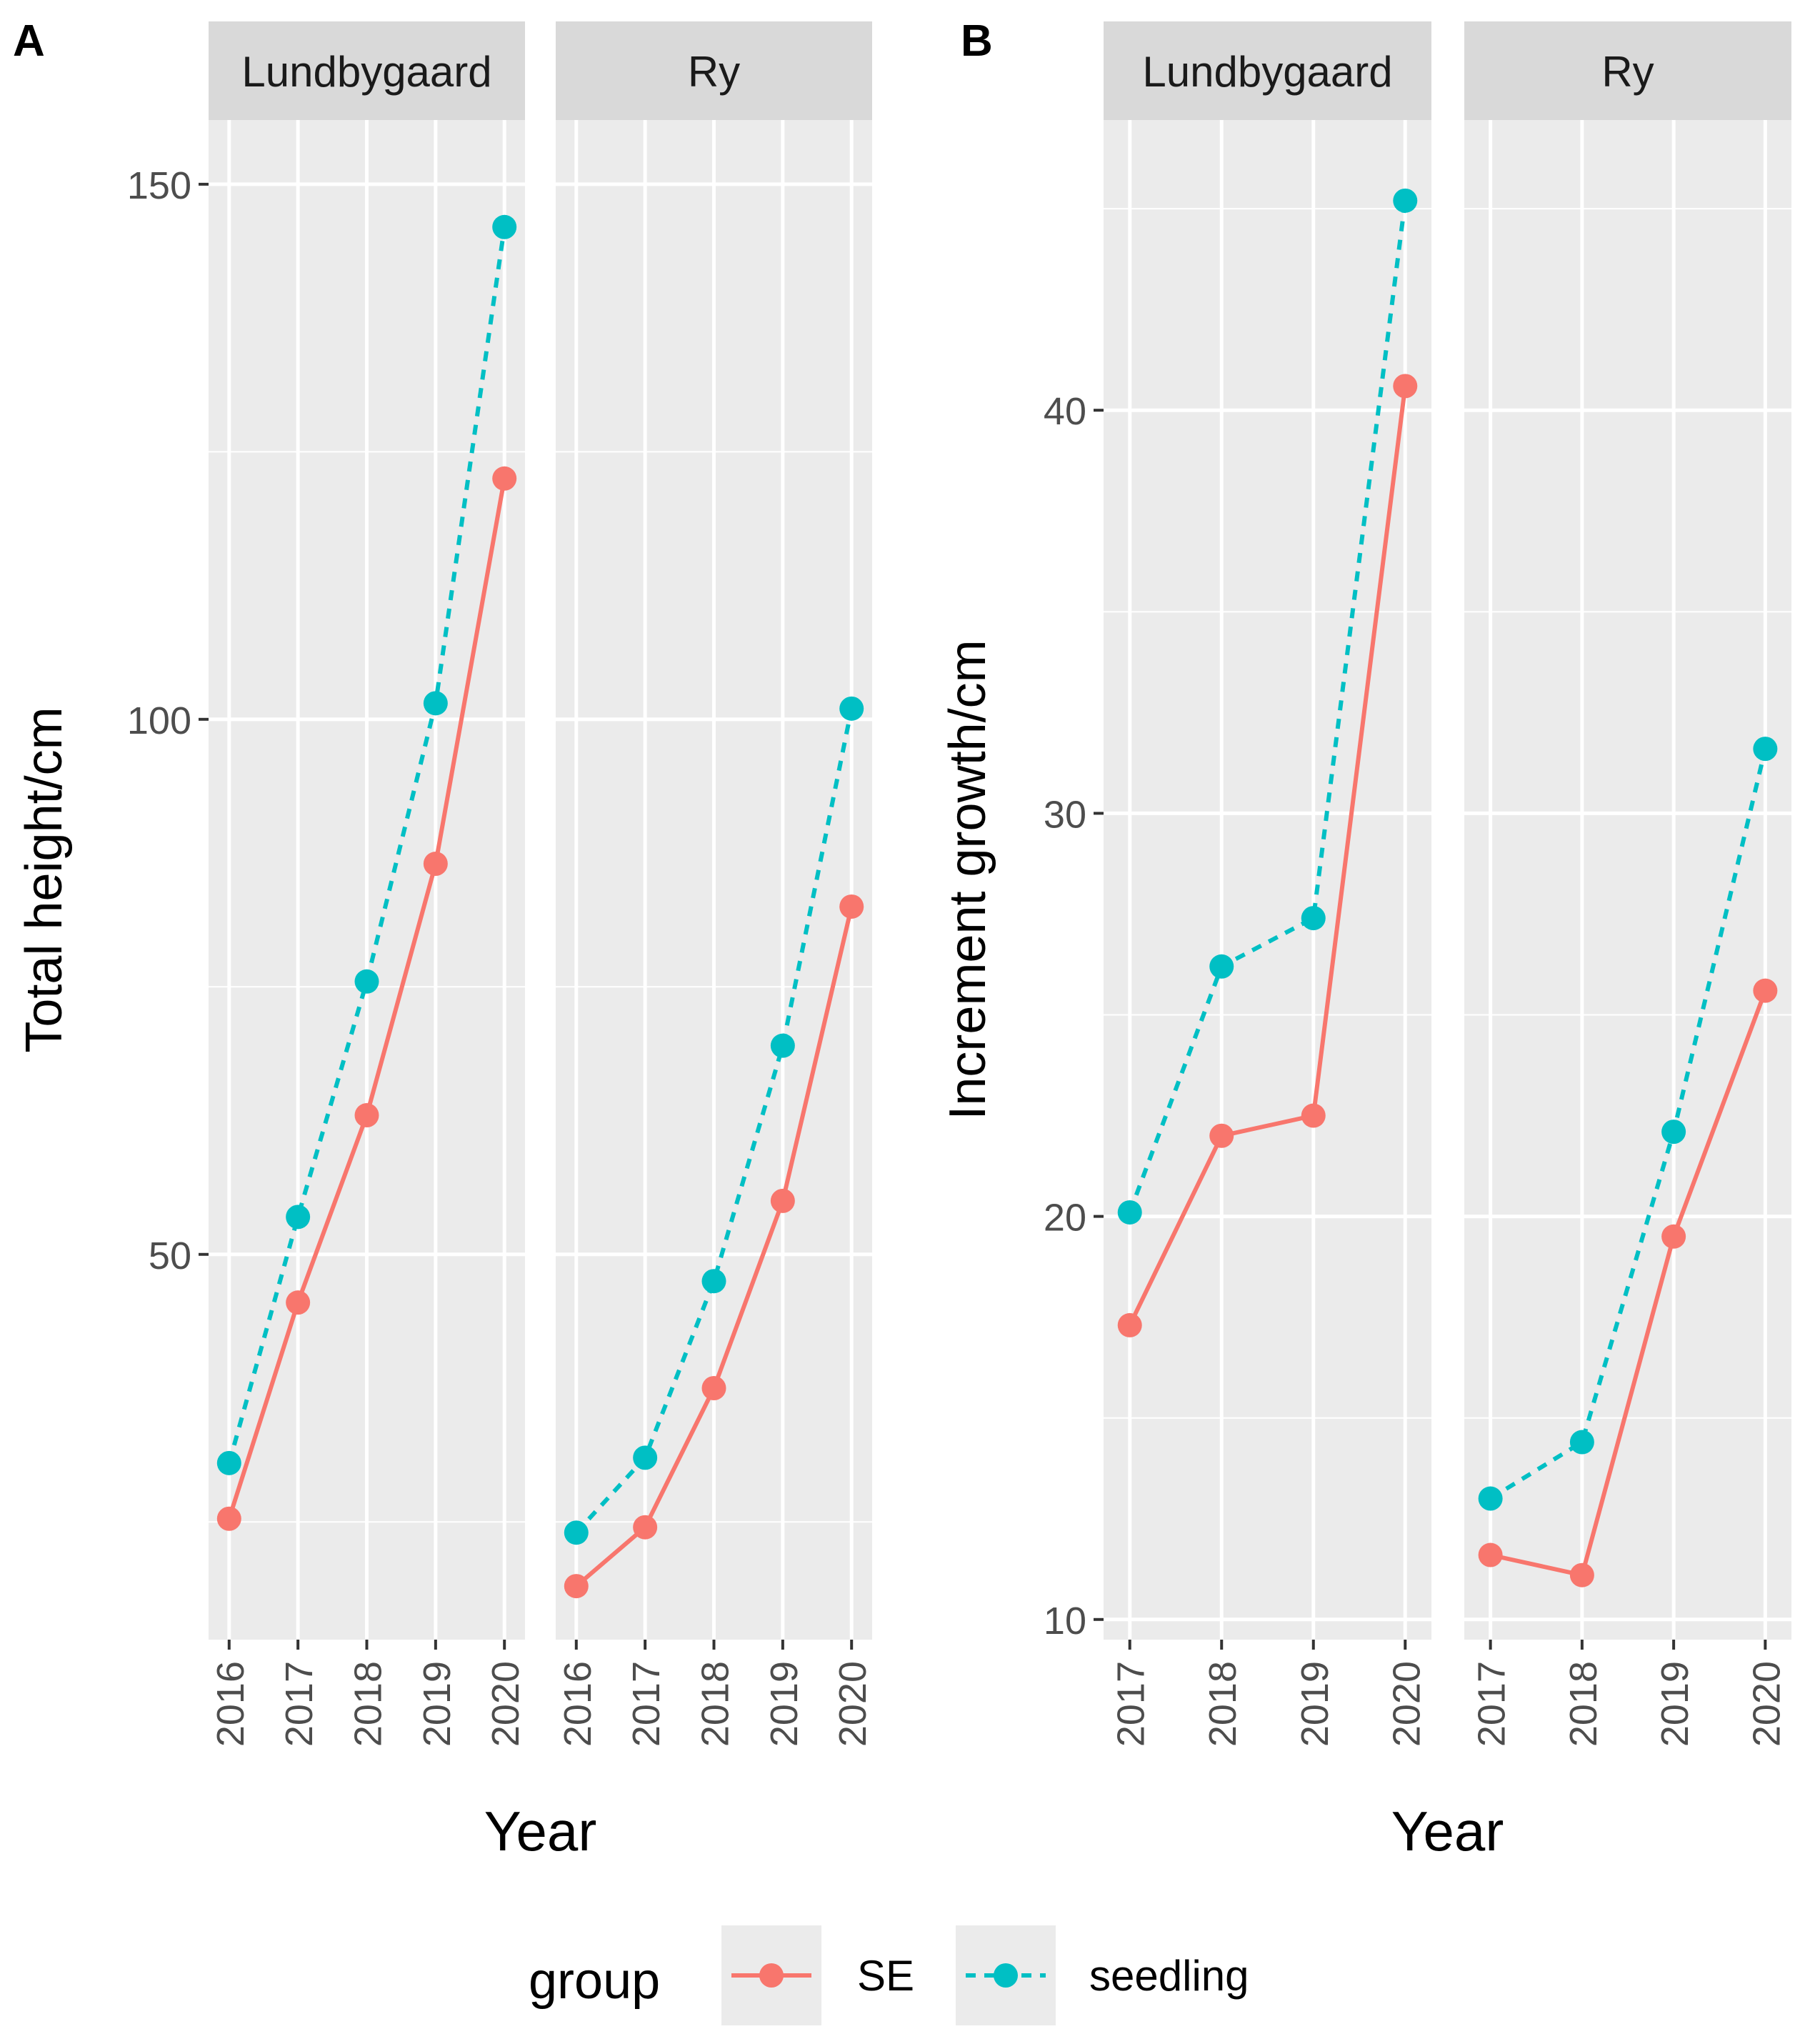 This screenshot has height=2044, width=1805. I want to click on facet-lundbygaard-a: Lundbygaard 2016 2017 2018 2019 2020, so click(368, 884).